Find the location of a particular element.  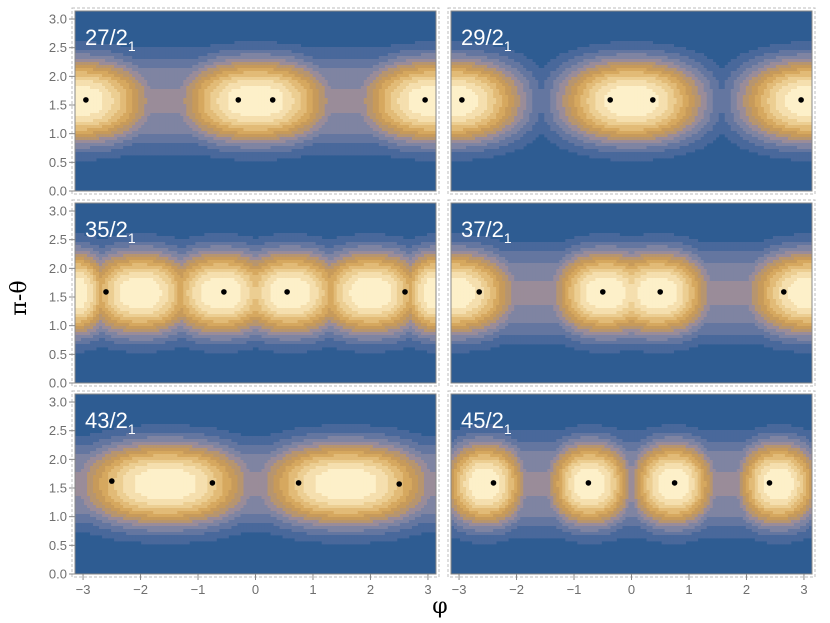

panel-label: 29/21 is located at coordinates (486, 39).